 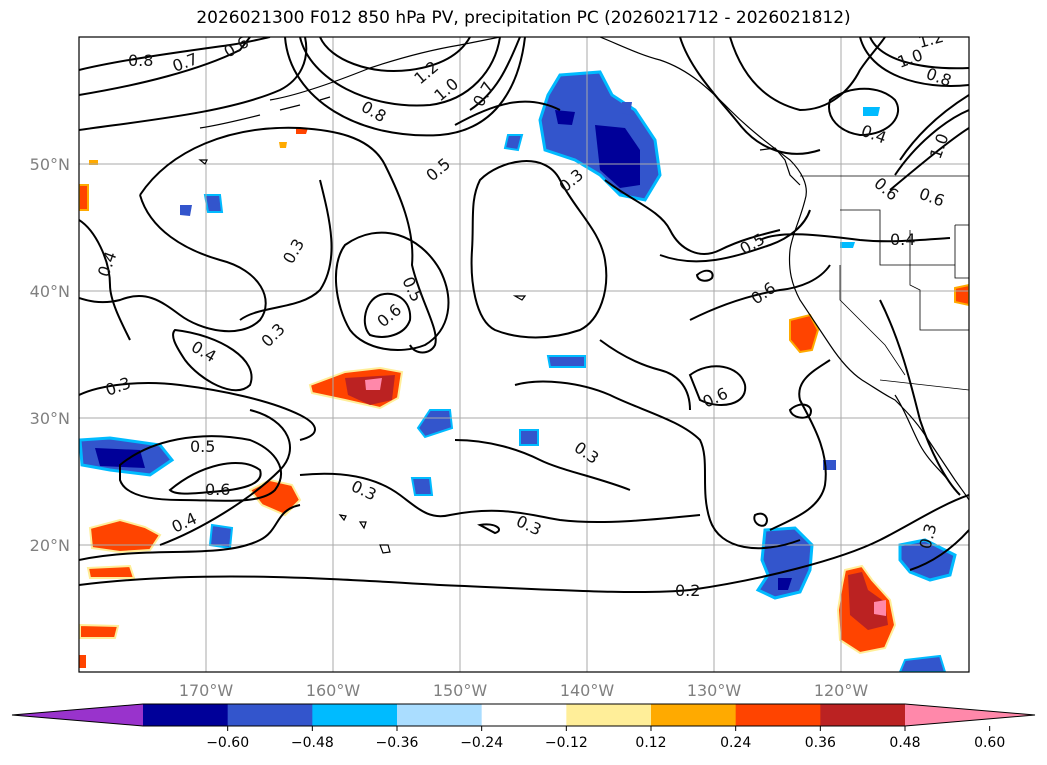 I want to click on colorbar-extend-low, so click(x=77, y=715).